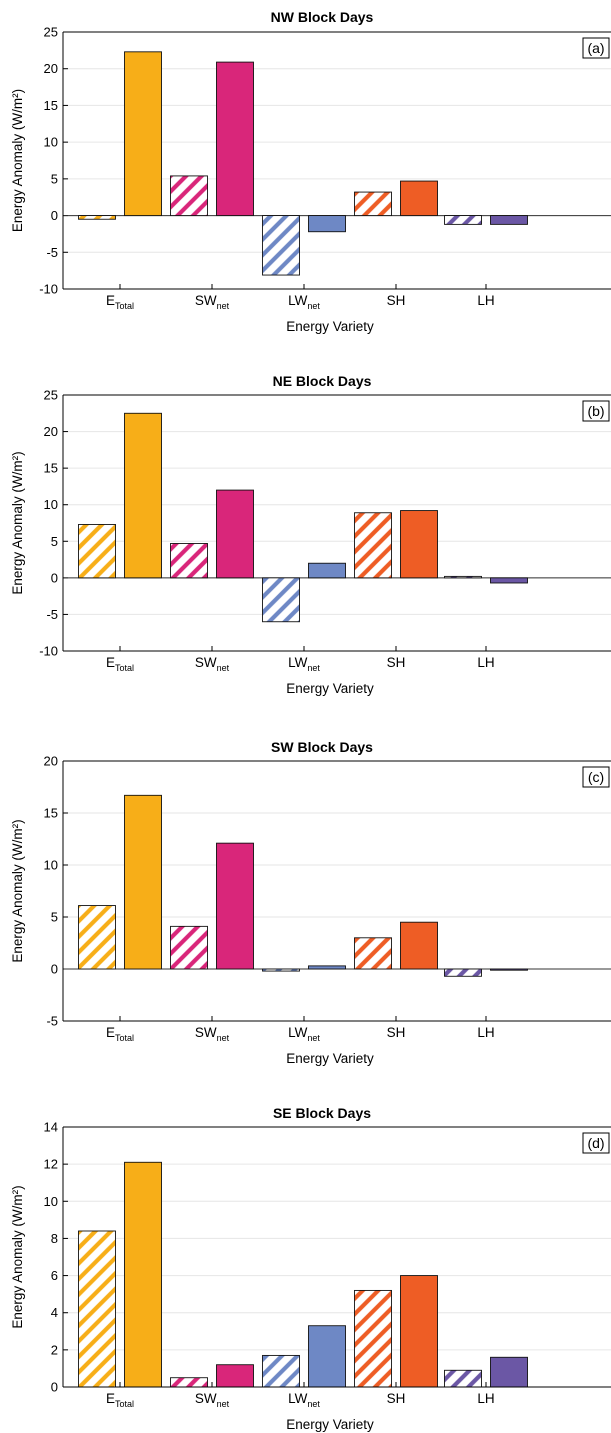 This screenshot has height=1433, width=611. I want to click on y-tick-label: 5, so click(54, 178).